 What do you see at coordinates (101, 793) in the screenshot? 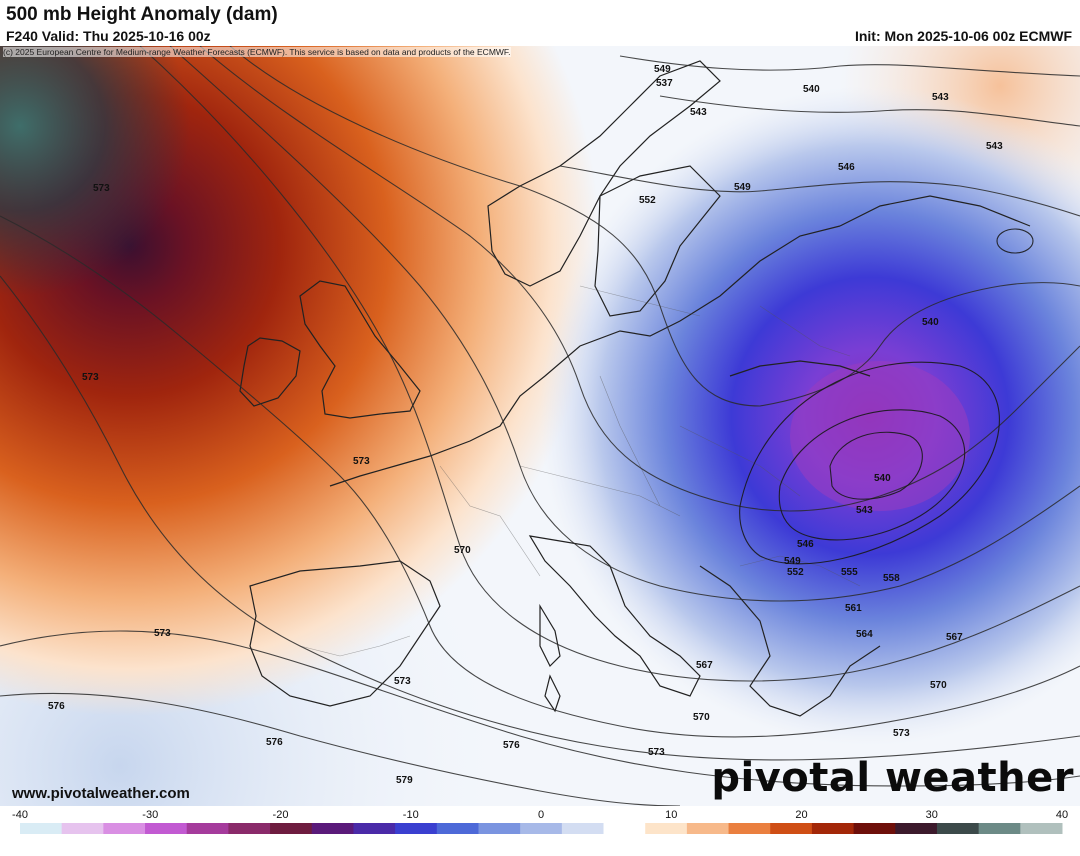
I see `site-url: www.pivotalweather.com` at bounding box center [101, 793].